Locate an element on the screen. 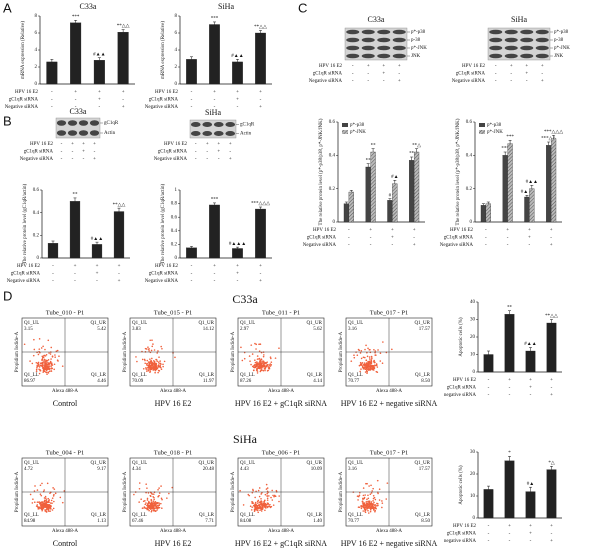  y-tick-label: 30 is located at coordinates (473, 320).